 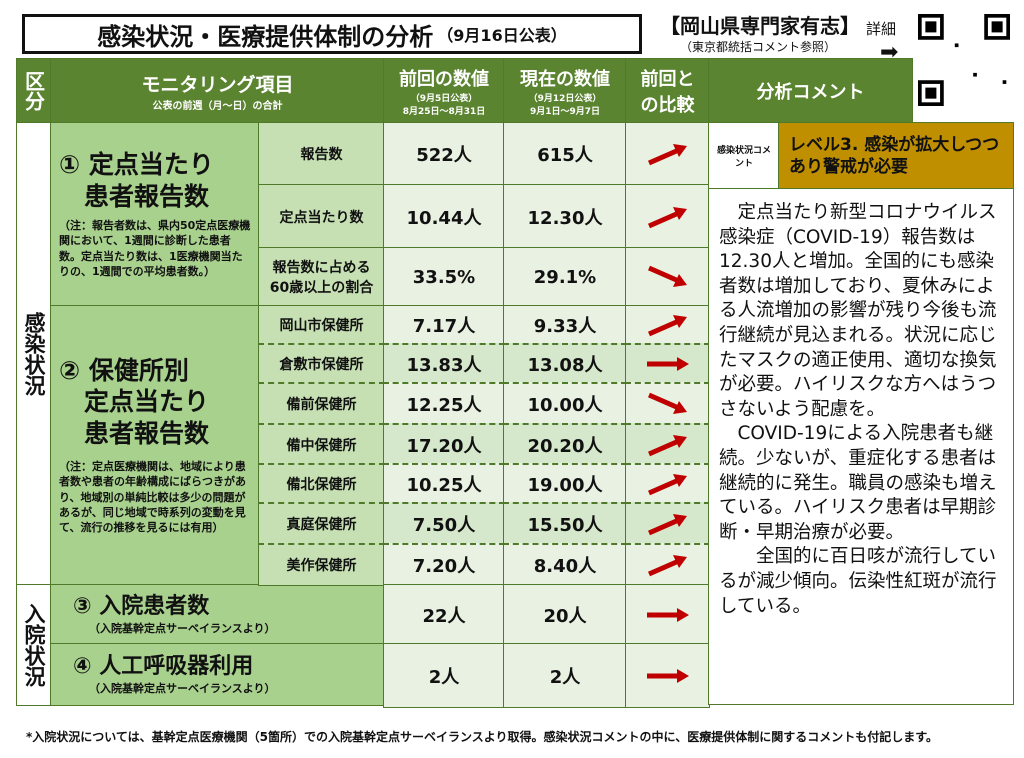 What do you see at coordinates (444, 154) in the screenshot?
I see `prev-value: 522人` at bounding box center [444, 154].